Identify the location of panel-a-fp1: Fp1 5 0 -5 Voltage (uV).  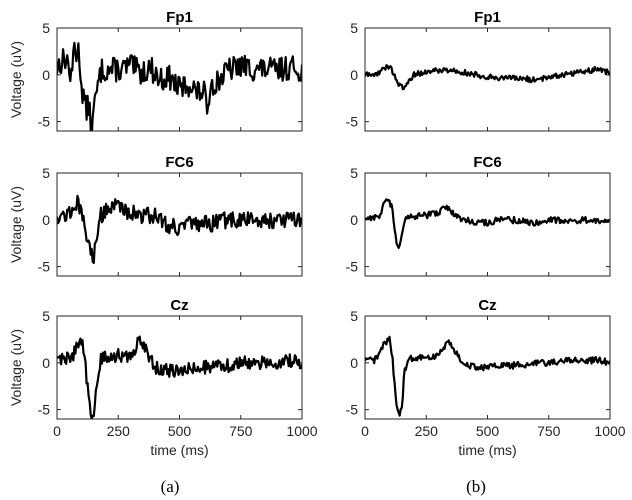
(155, 70).